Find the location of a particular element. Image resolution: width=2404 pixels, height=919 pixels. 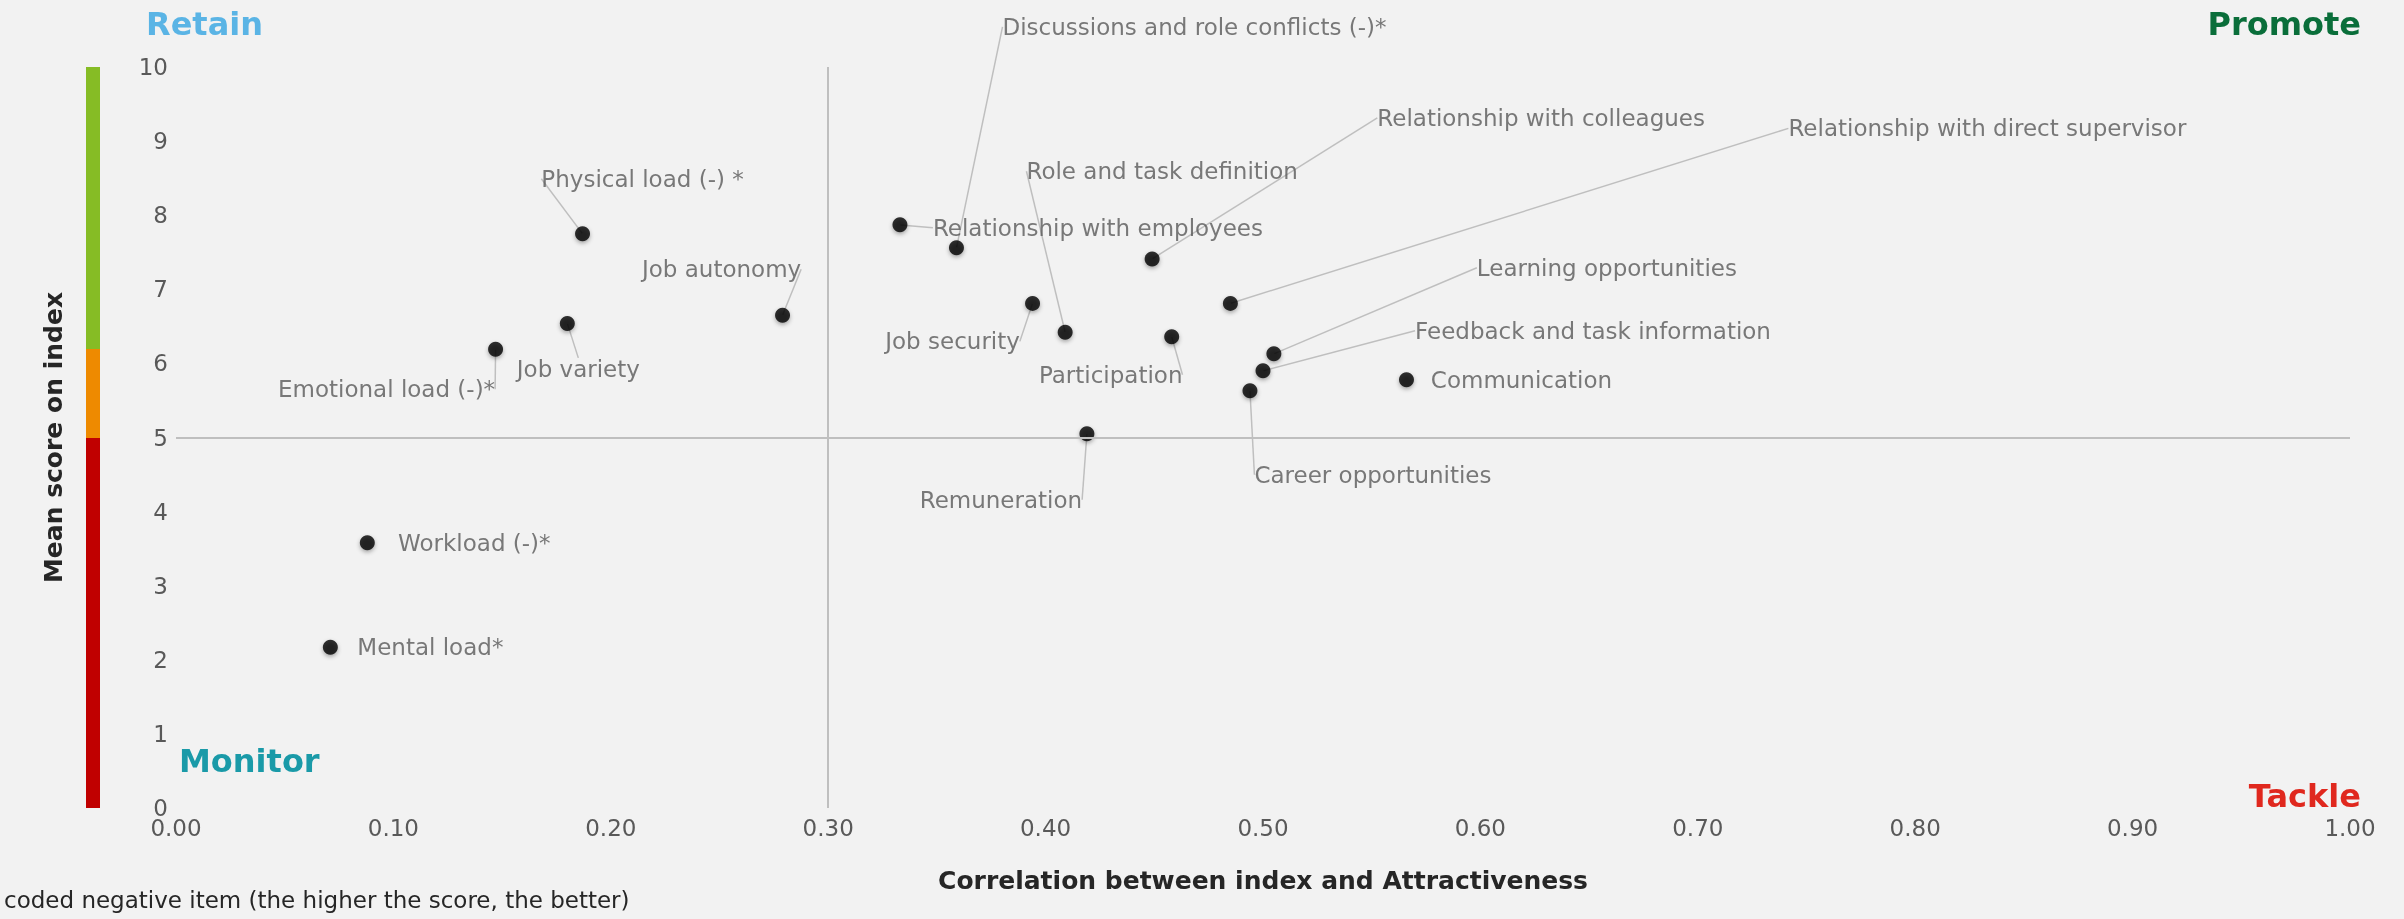

annotation: Remuneration is located at coordinates (1001, 499).